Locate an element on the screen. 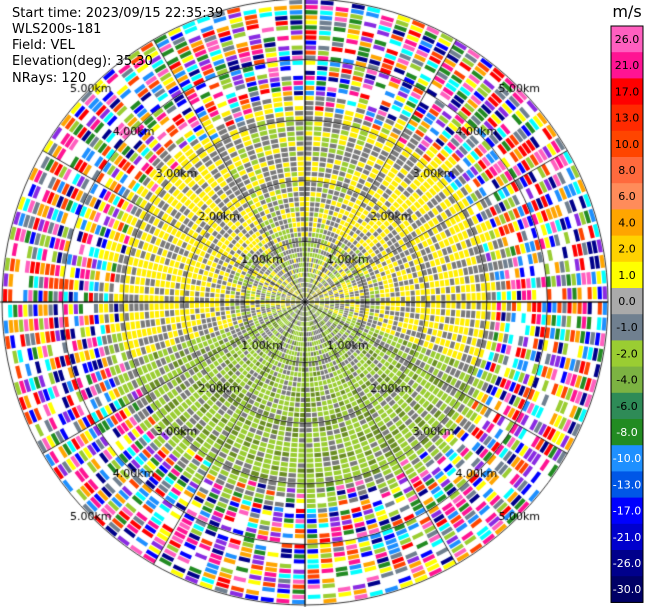 Image resolution: width=647 pixels, height=607 pixels. colorbar-tick-label: -2.0 is located at coordinates (626, 353).